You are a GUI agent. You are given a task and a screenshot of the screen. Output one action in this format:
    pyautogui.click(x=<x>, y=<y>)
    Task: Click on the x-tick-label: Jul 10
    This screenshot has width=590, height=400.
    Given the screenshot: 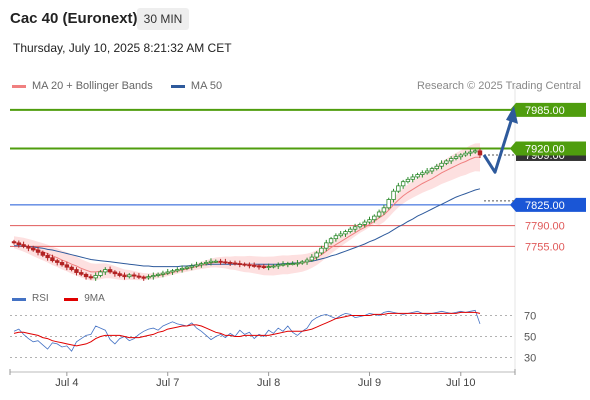 What is the action you would take?
    pyautogui.click(x=460, y=383)
    